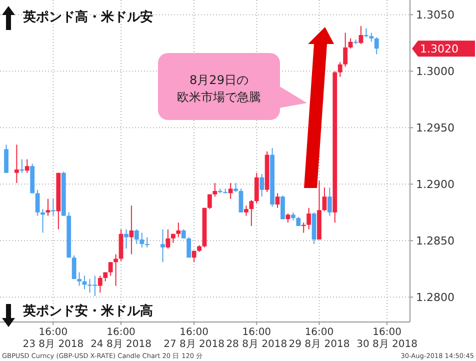 This screenshot has width=476, height=361. What do you see at coordinates (387, 338) in the screenshot?
I see `x-tick-label: 16:00 30 8月 2018` at bounding box center [387, 338].